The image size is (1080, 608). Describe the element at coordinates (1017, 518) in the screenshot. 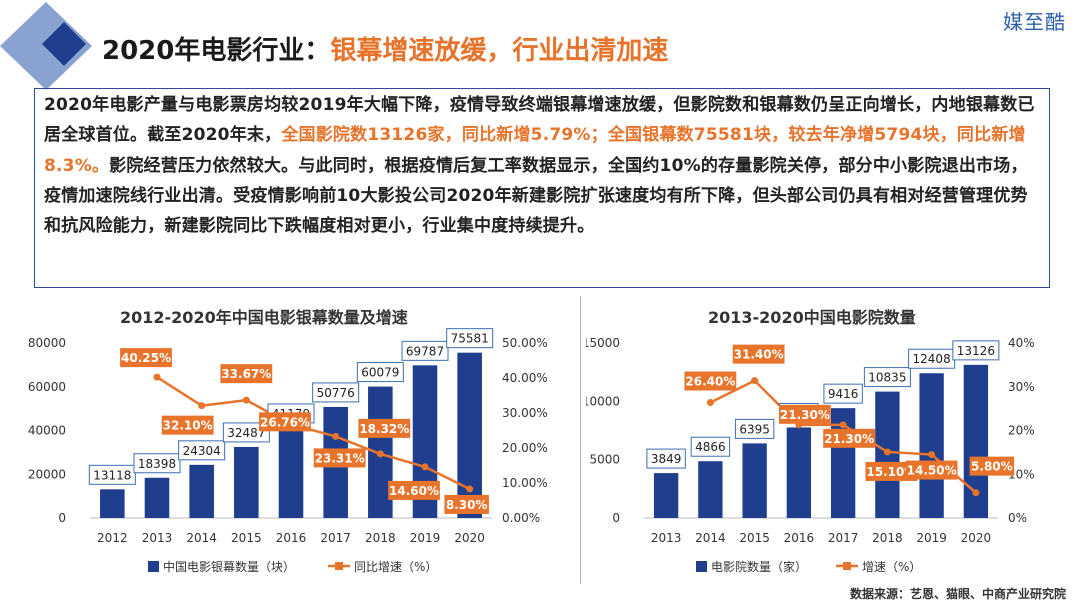

I see `chart2-right-tick: 0%` at that location.